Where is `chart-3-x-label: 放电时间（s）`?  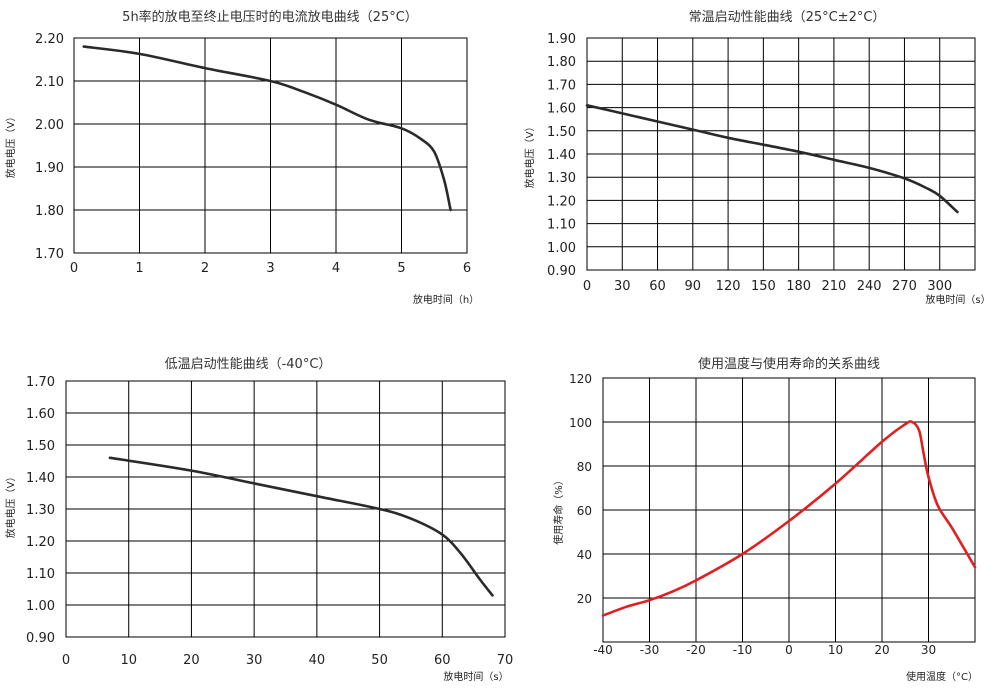
chart-3-x-label: 放电时间（s） is located at coordinates (475, 676).